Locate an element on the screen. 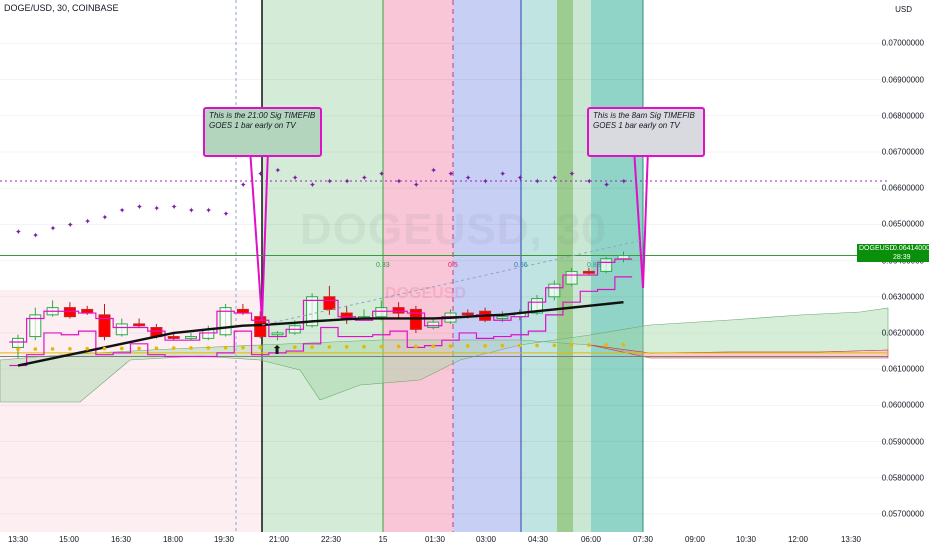 This screenshot has height=550, width=932. last-price-timer: 28:39 is located at coordinates (902, 257).